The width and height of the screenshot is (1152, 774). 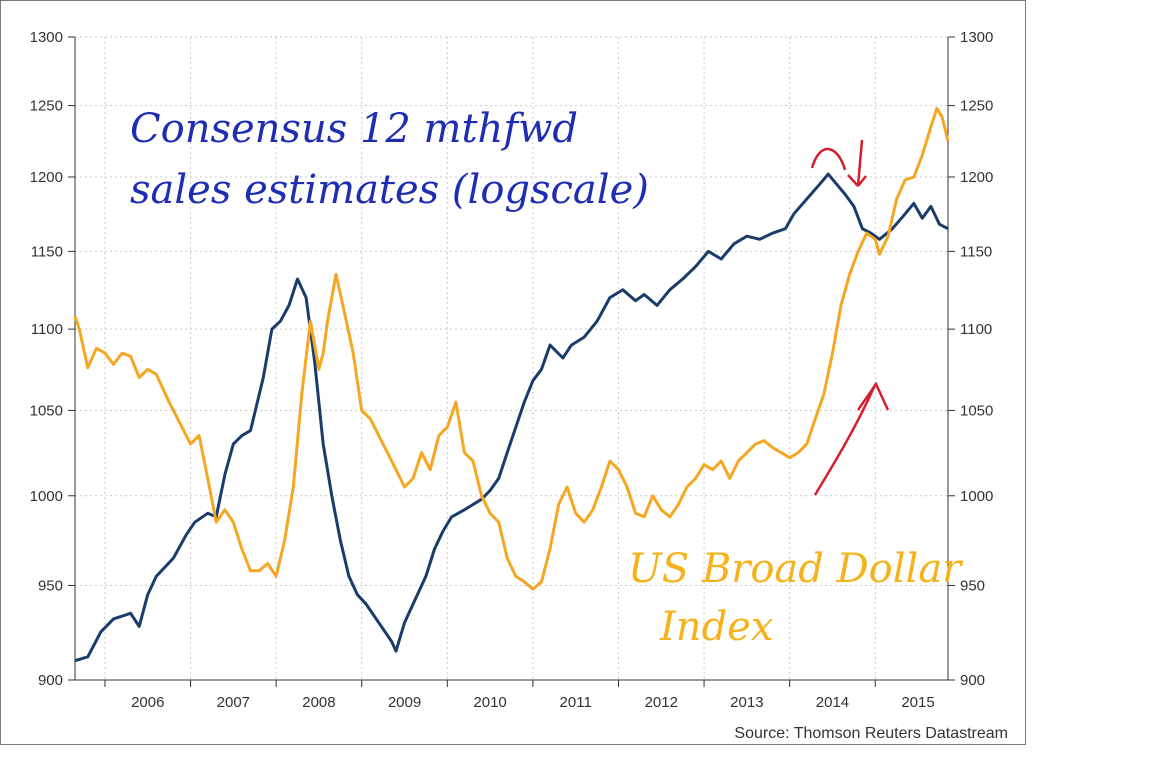 What do you see at coordinates (976, 106) in the screenshot?
I see `y-tick-label-right: 1250` at bounding box center [976, 106].